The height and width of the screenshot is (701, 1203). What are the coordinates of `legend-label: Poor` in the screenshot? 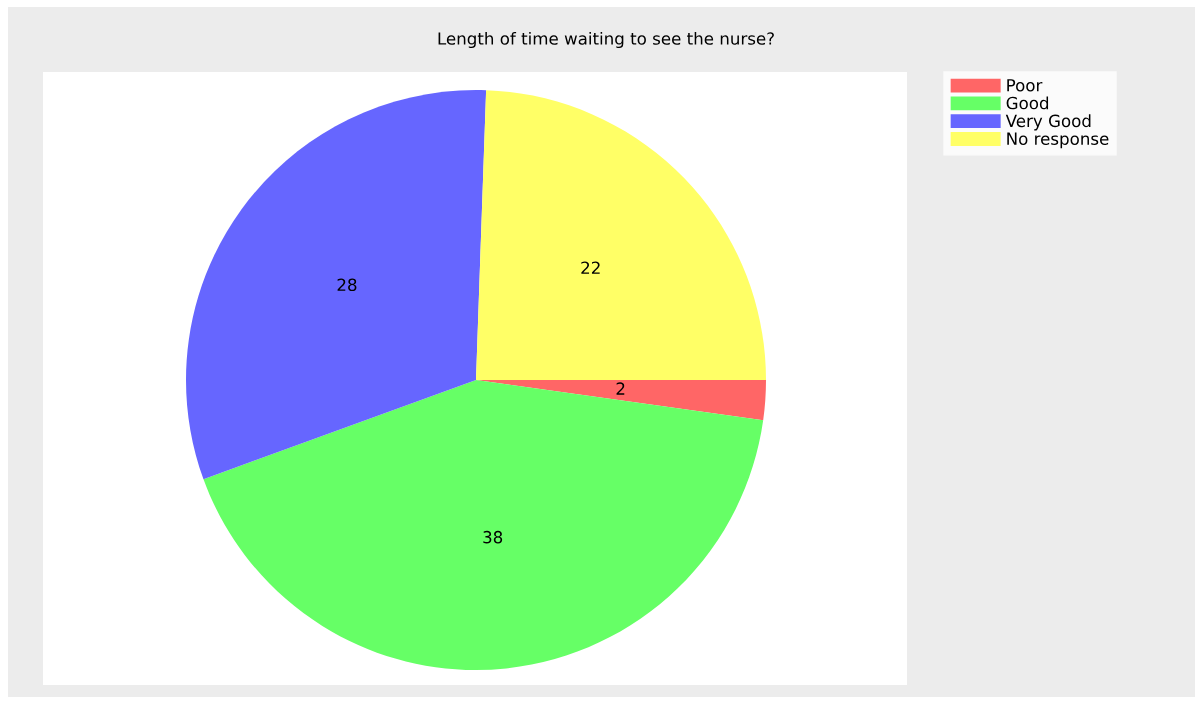 It's located at (1025, 85).